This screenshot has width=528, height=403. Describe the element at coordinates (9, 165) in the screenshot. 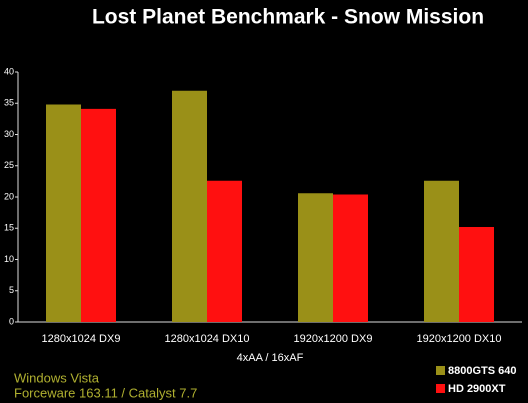

I see `y-tick-label: 25` at that location.